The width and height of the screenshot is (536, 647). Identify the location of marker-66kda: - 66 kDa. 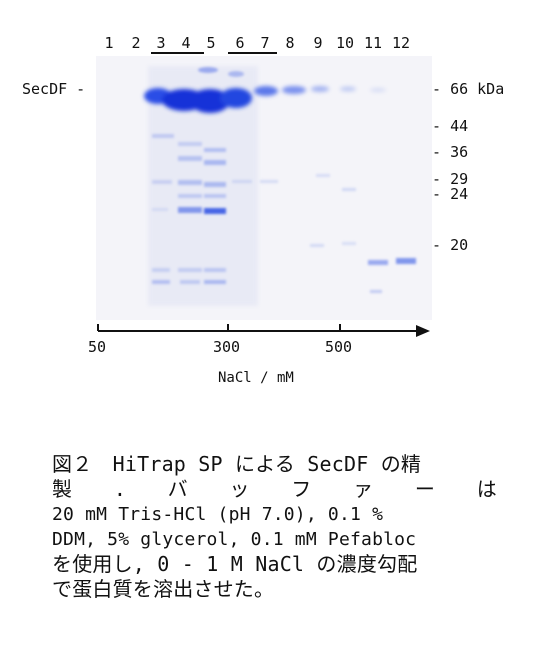
(468, 89).